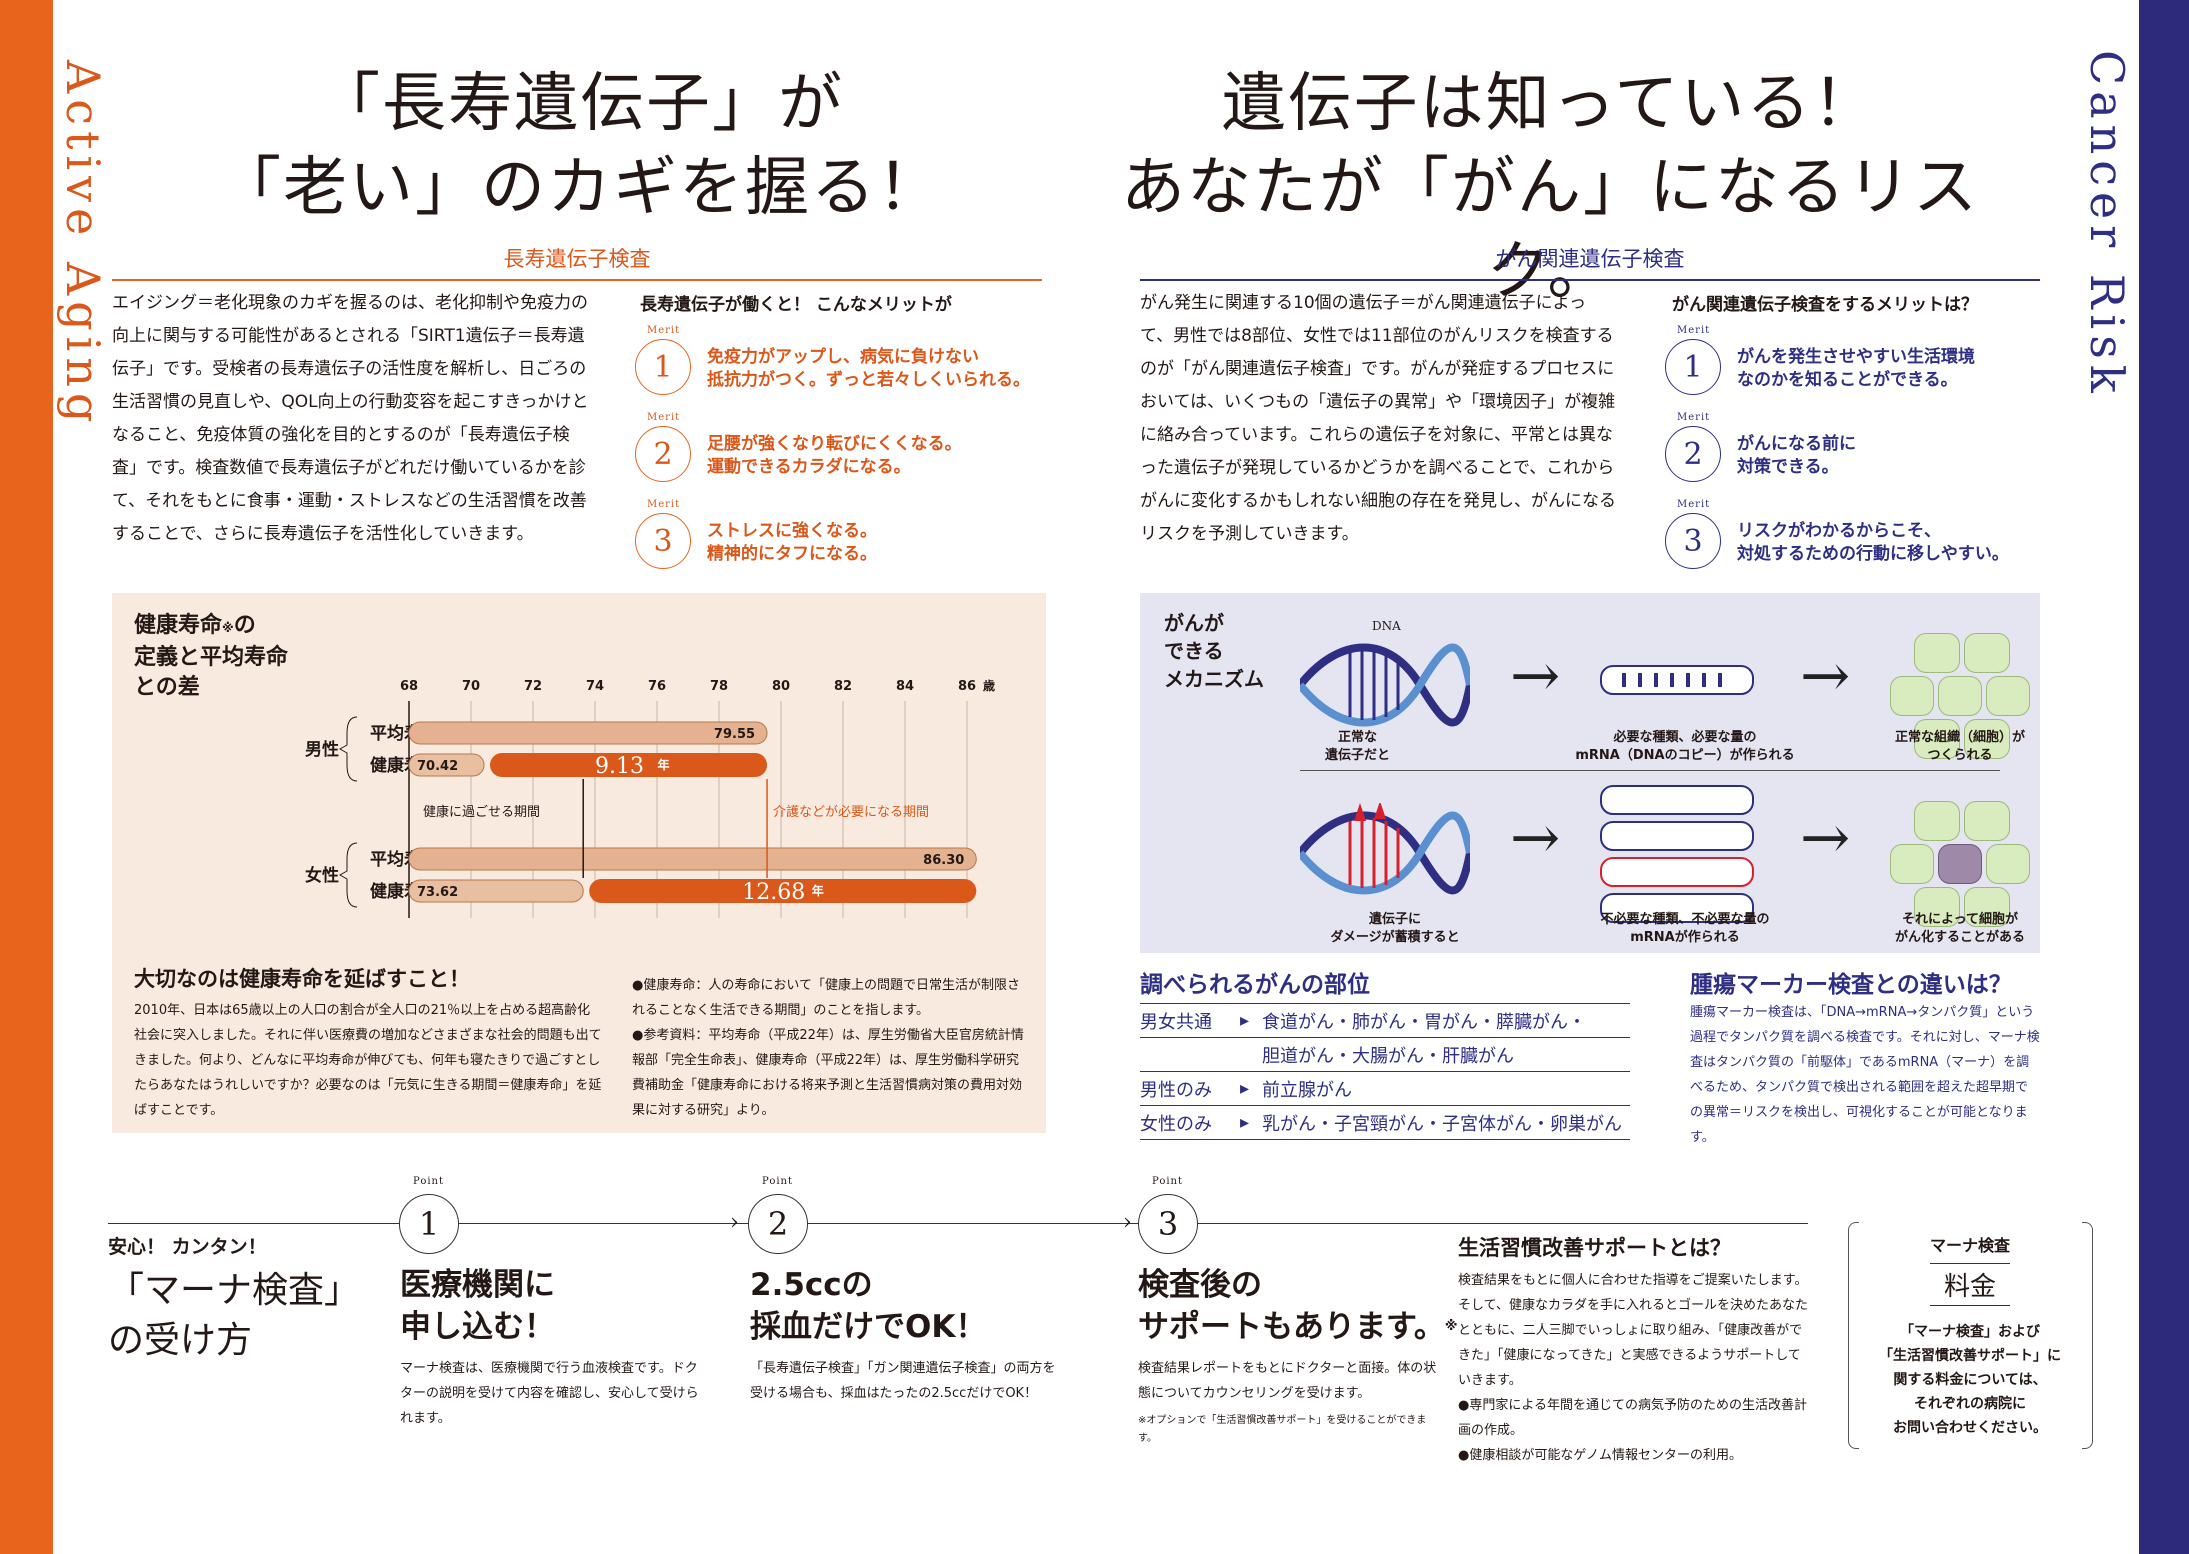 This screenshot has height=1554, width=2189. Describe the element at coordinates (989, 685) in the screenshot. I see `x-unit-label: 歳` at that location.